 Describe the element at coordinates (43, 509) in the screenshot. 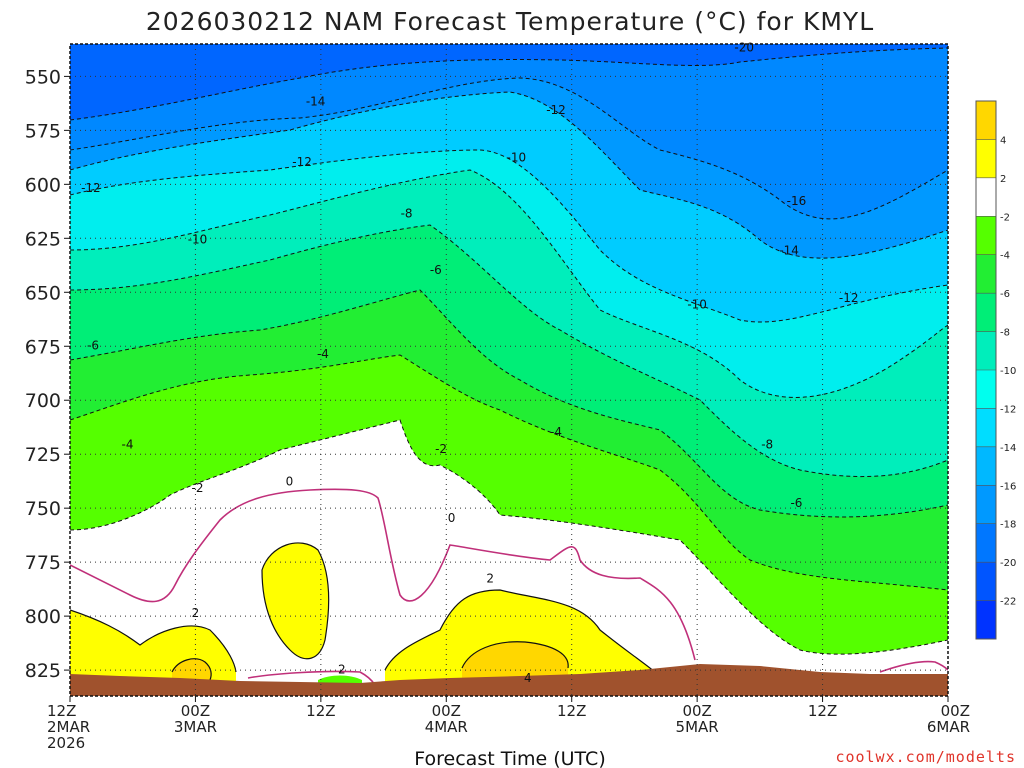

I see `y-tick-label-8: 750` at that location.